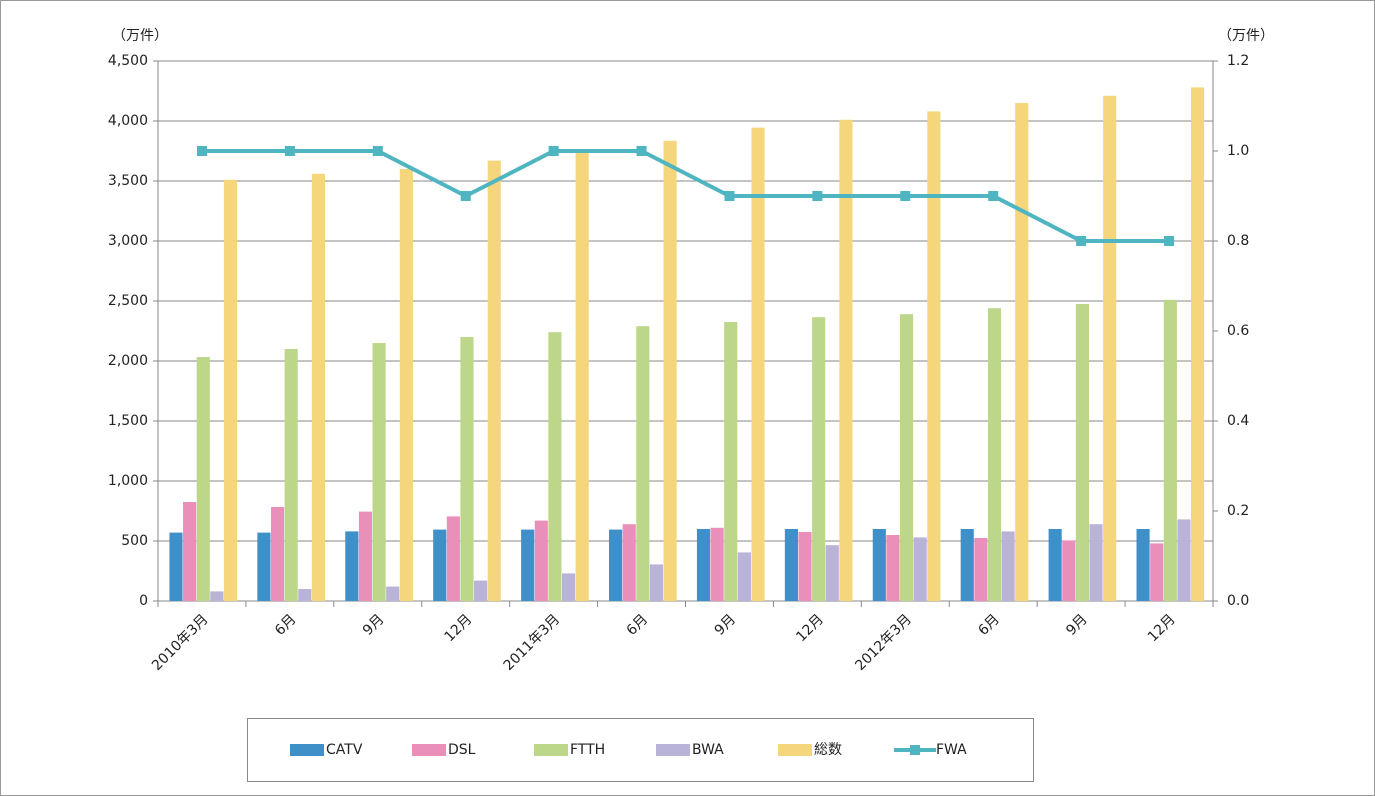  What do you see at coordinates (828, 750) in the screenshot?
I see `legend-label: 総数` at bounding box center [828, 750].